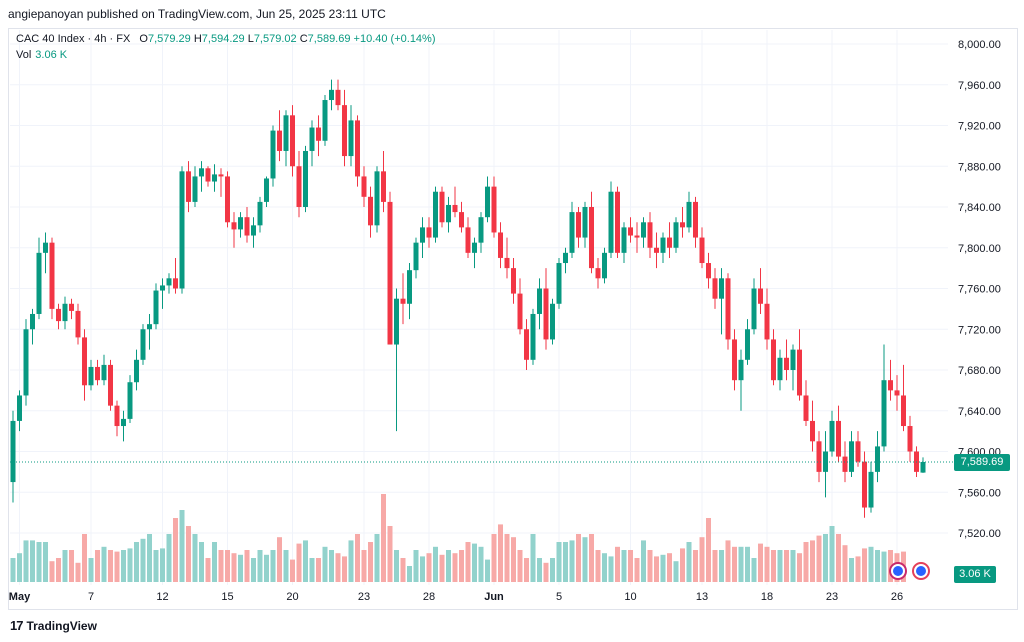 The width and height of the screenshot is (1024, 642). Describe the element at coordinates (162, 597) in the screenshot. I see `time-tick-label: 12` at that location.